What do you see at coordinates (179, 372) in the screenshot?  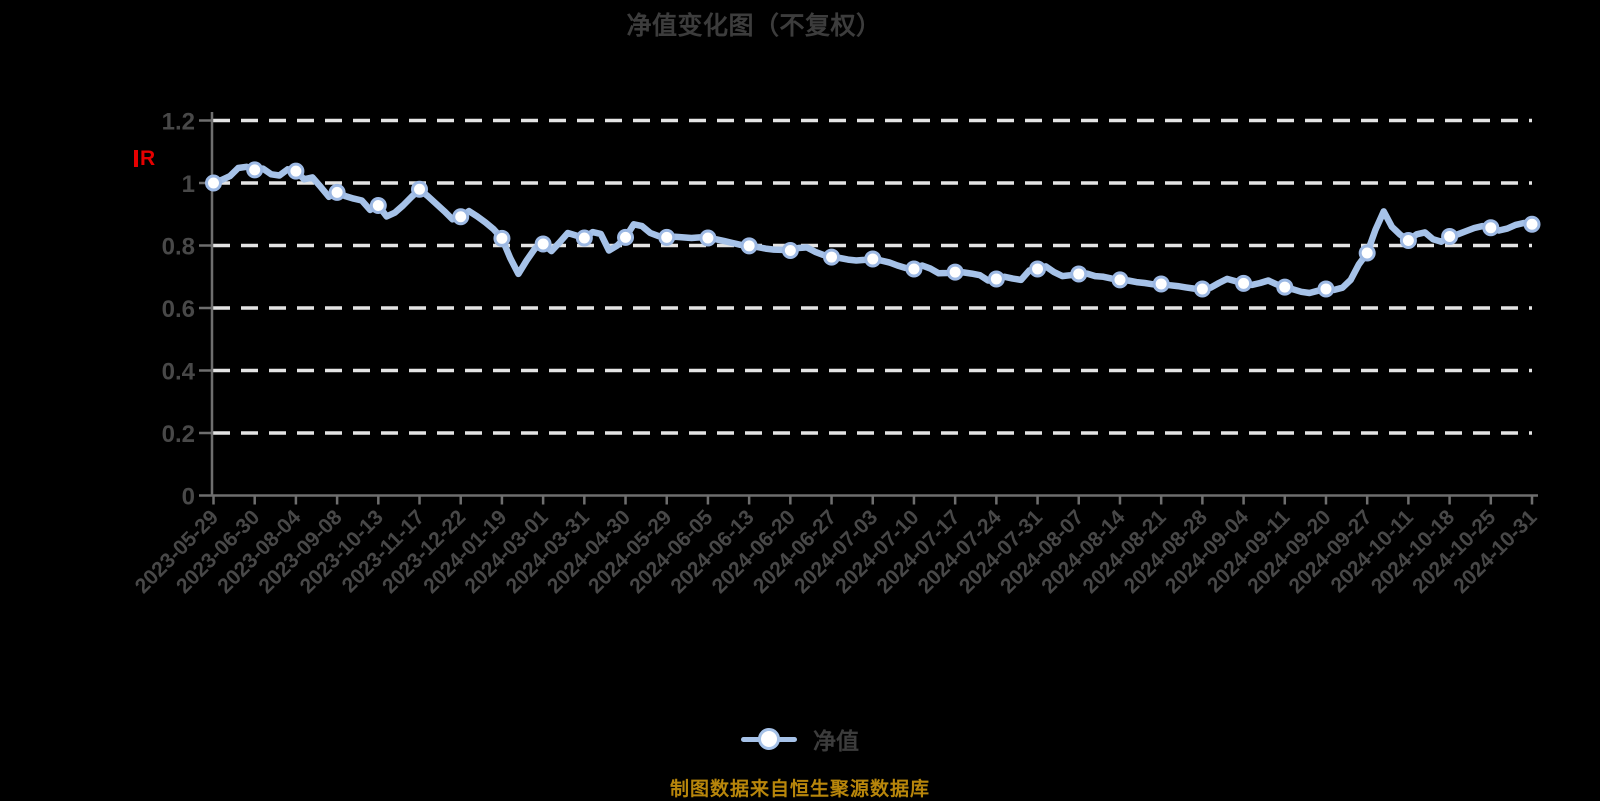 I see `y-axis-label: 0.4` at bounding box center [179, 372].